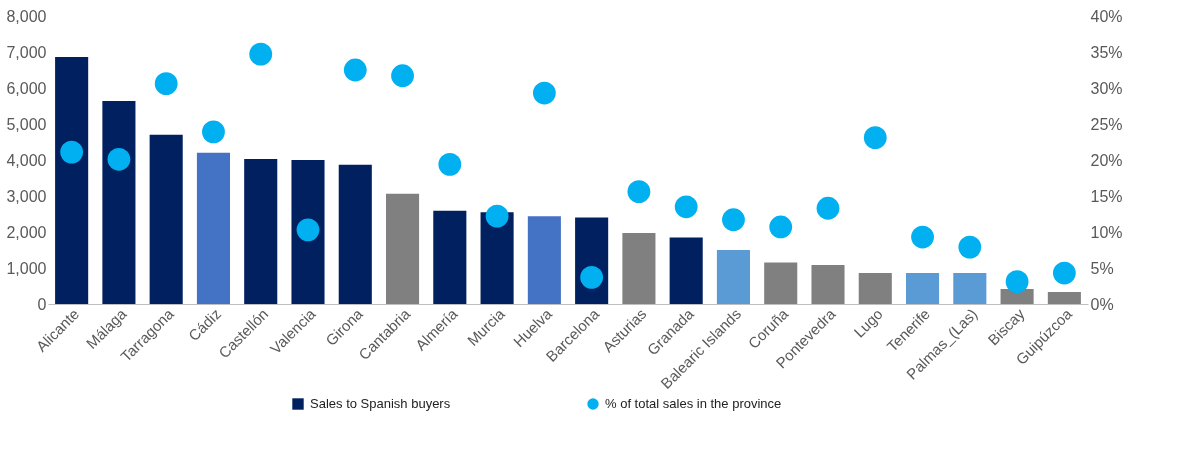  Describe the element at coordinates (380, 403) in the screenshot. I see `legend-label: Sales to Spanish buyers` at that location.